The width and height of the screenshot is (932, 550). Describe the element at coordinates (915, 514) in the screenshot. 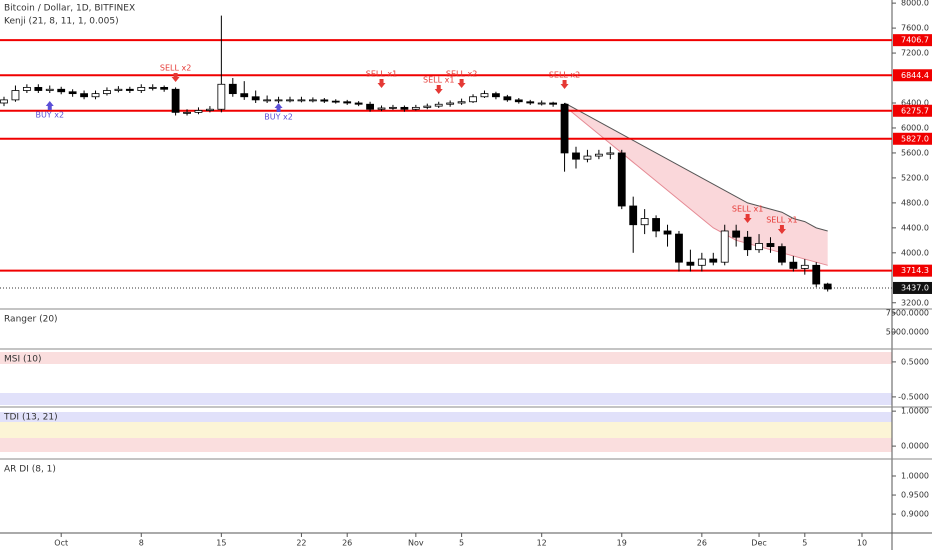

I see `y-tick-label: 0.9000` at that location.